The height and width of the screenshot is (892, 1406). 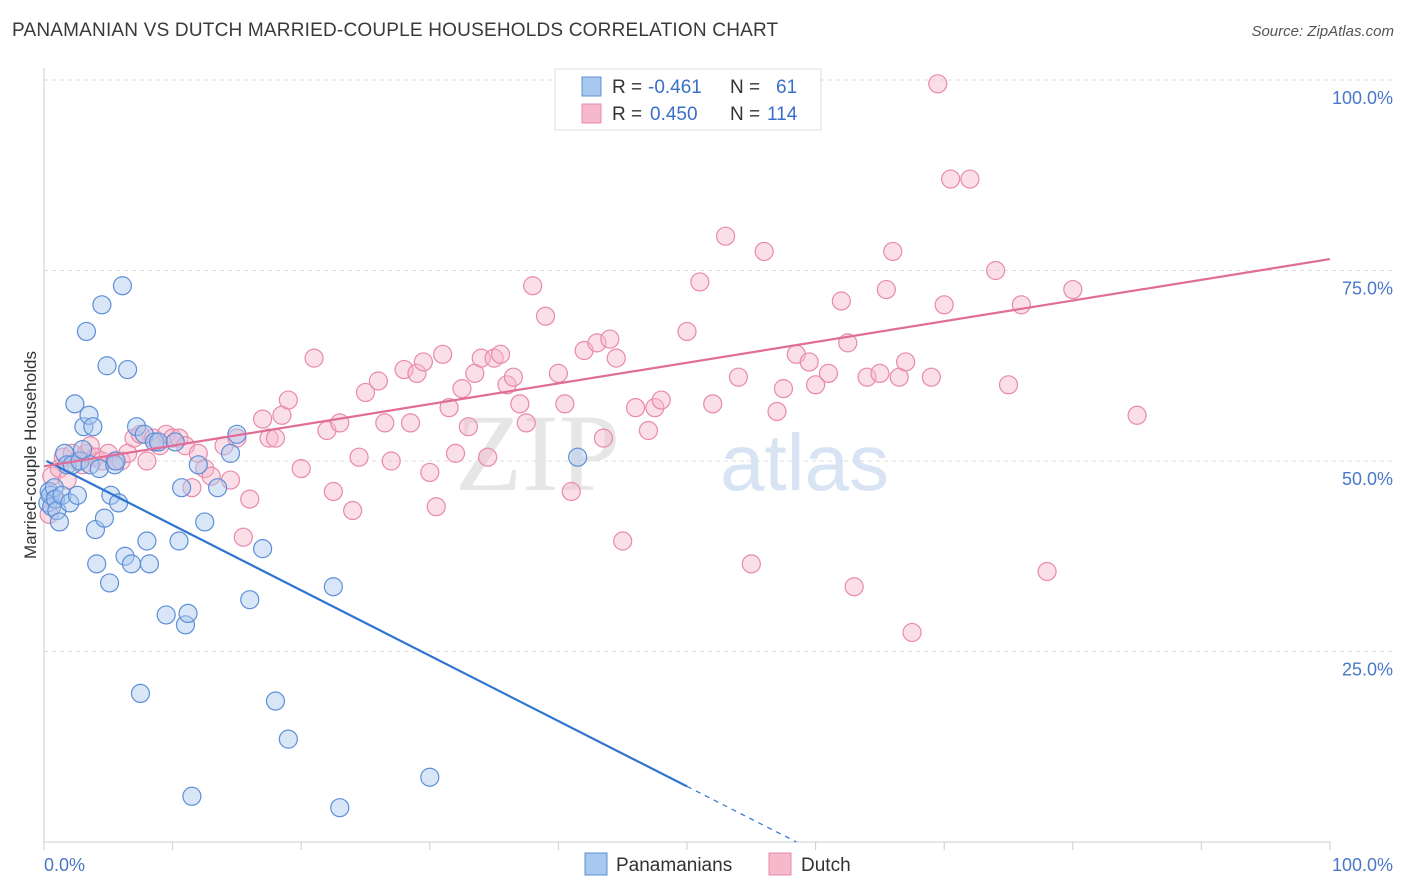 What do you see at coordinates (675, 87) in the screenshot?
I see `legend-r-value-1: -0.461` at bounding box center [675, 87].